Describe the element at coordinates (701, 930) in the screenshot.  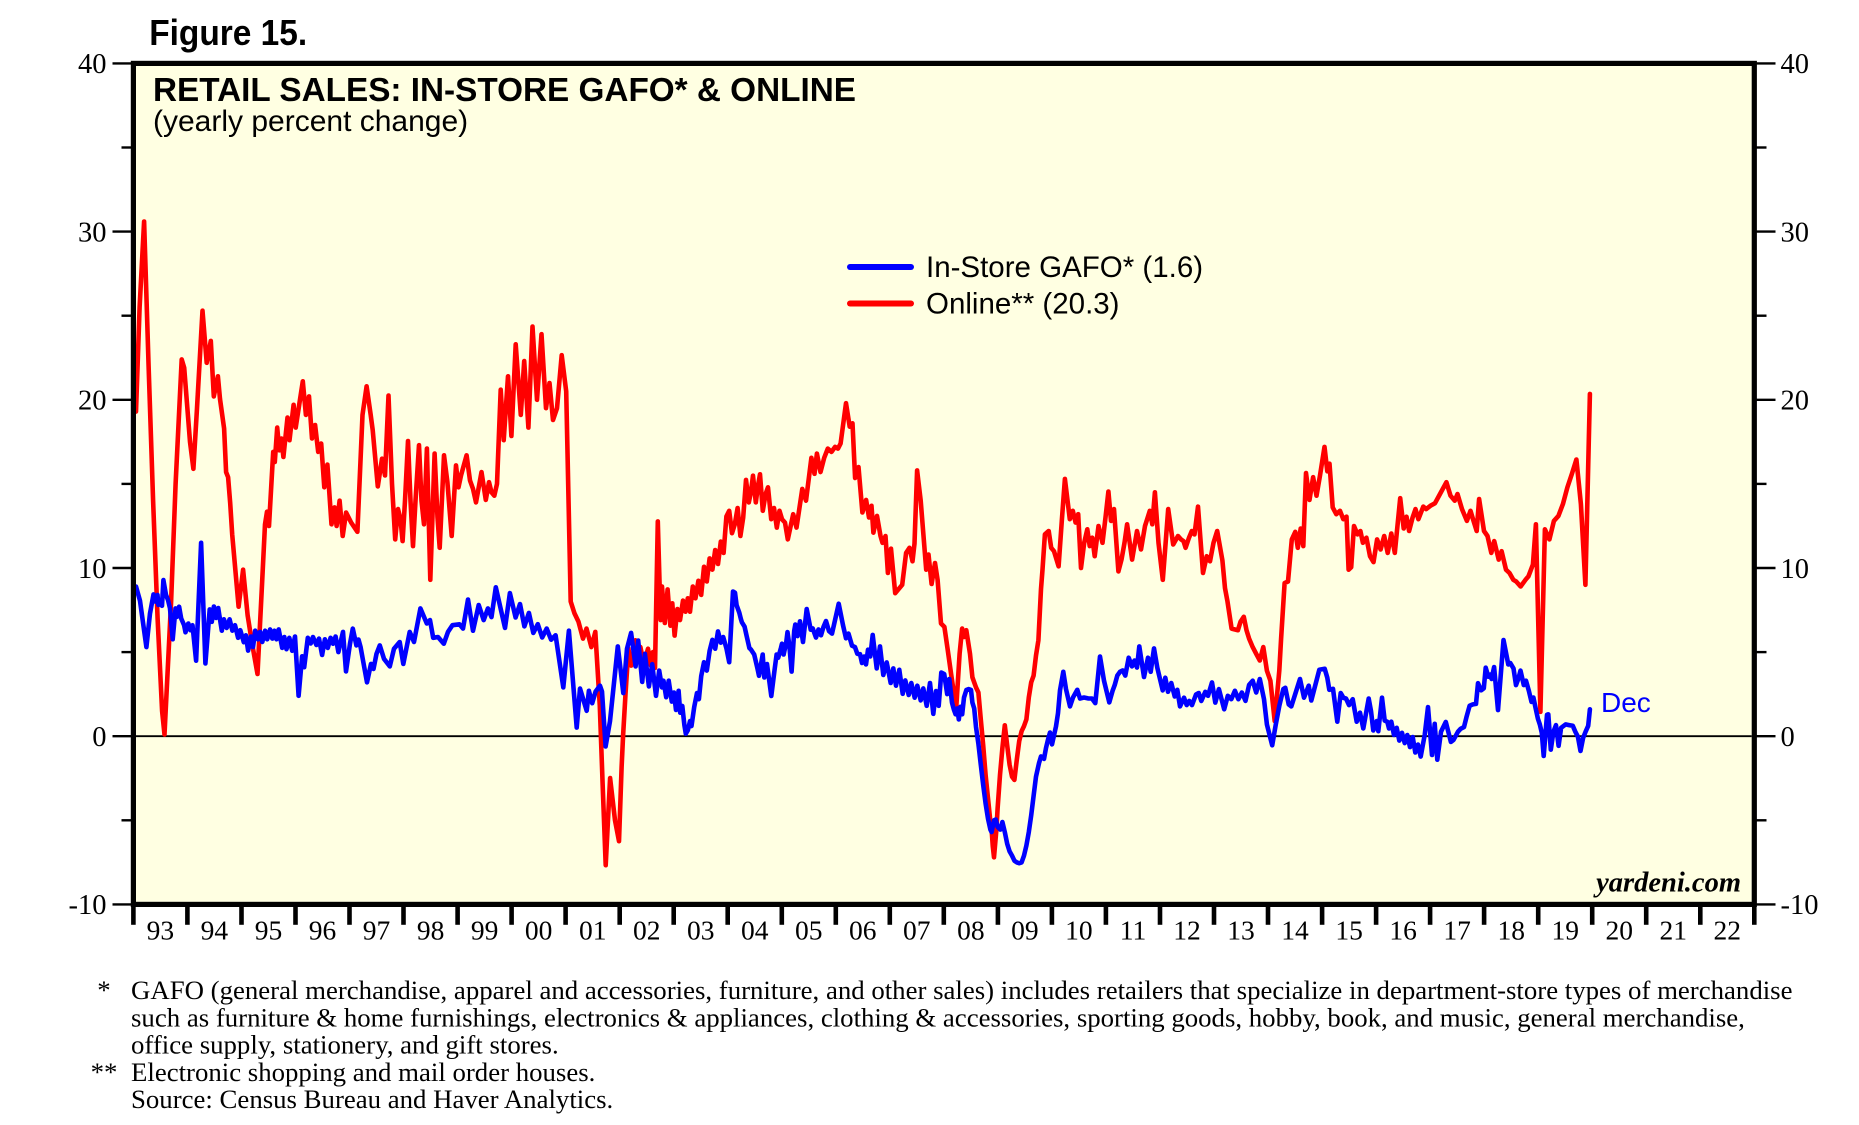
I see `svg-text: 03` at that location.